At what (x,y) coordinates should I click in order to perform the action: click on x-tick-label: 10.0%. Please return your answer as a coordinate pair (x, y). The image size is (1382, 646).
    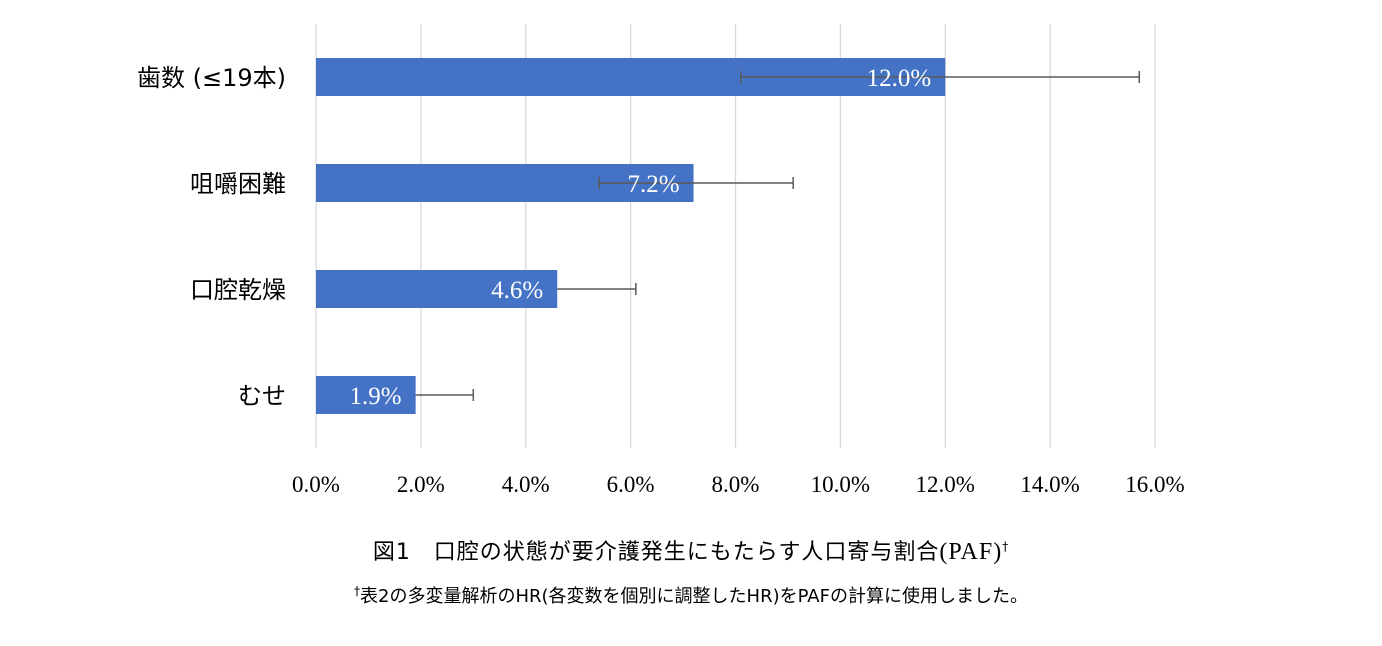
    Looking at the image, I should click on (840, 484).